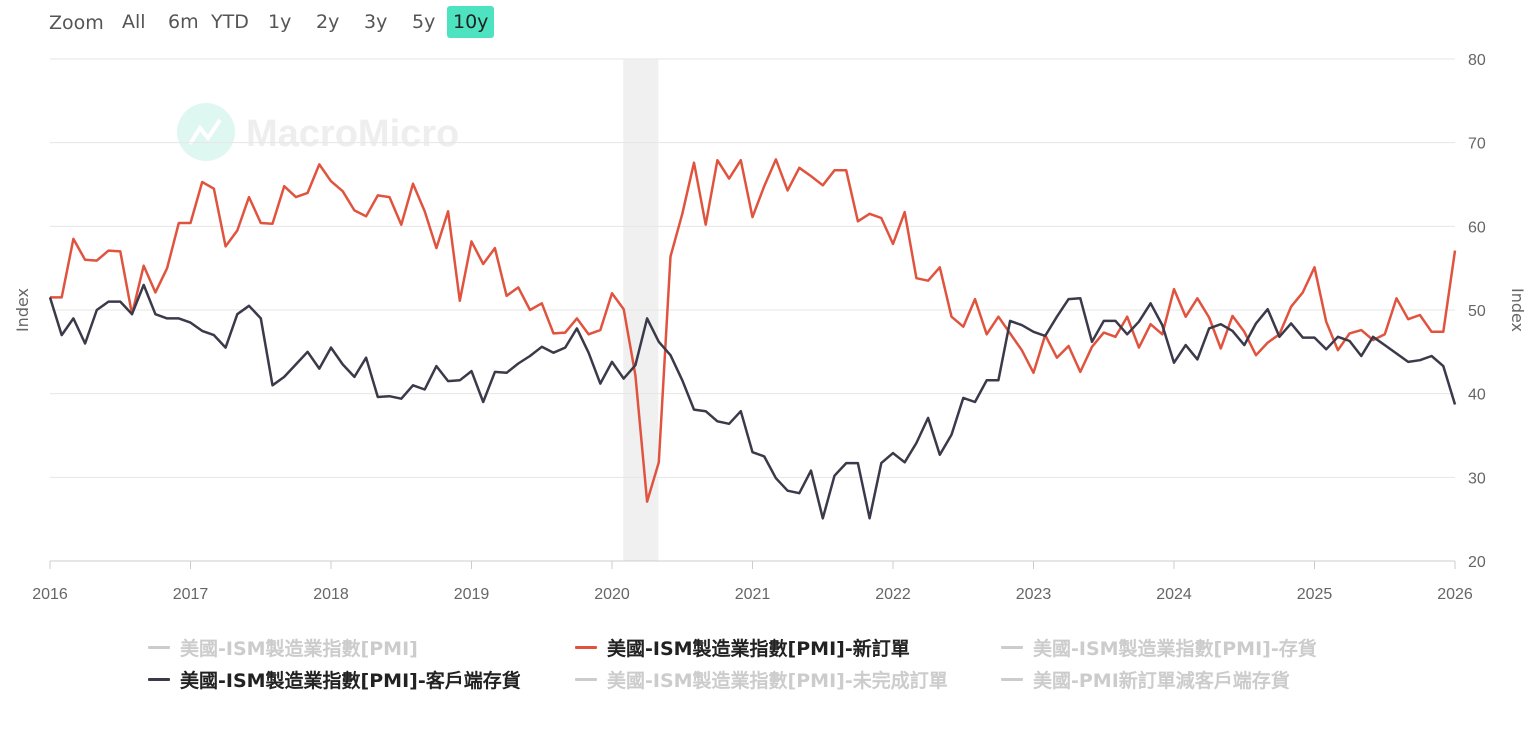  I want to click on legend-label: 美國-ISM製造業指數[PMI]-未完成訂單, so click(777, 681).